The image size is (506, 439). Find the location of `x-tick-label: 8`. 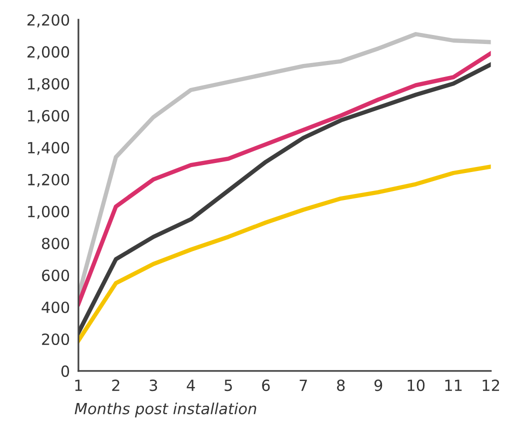

x-tick-label: 8 is located at coordinates (341, 386).